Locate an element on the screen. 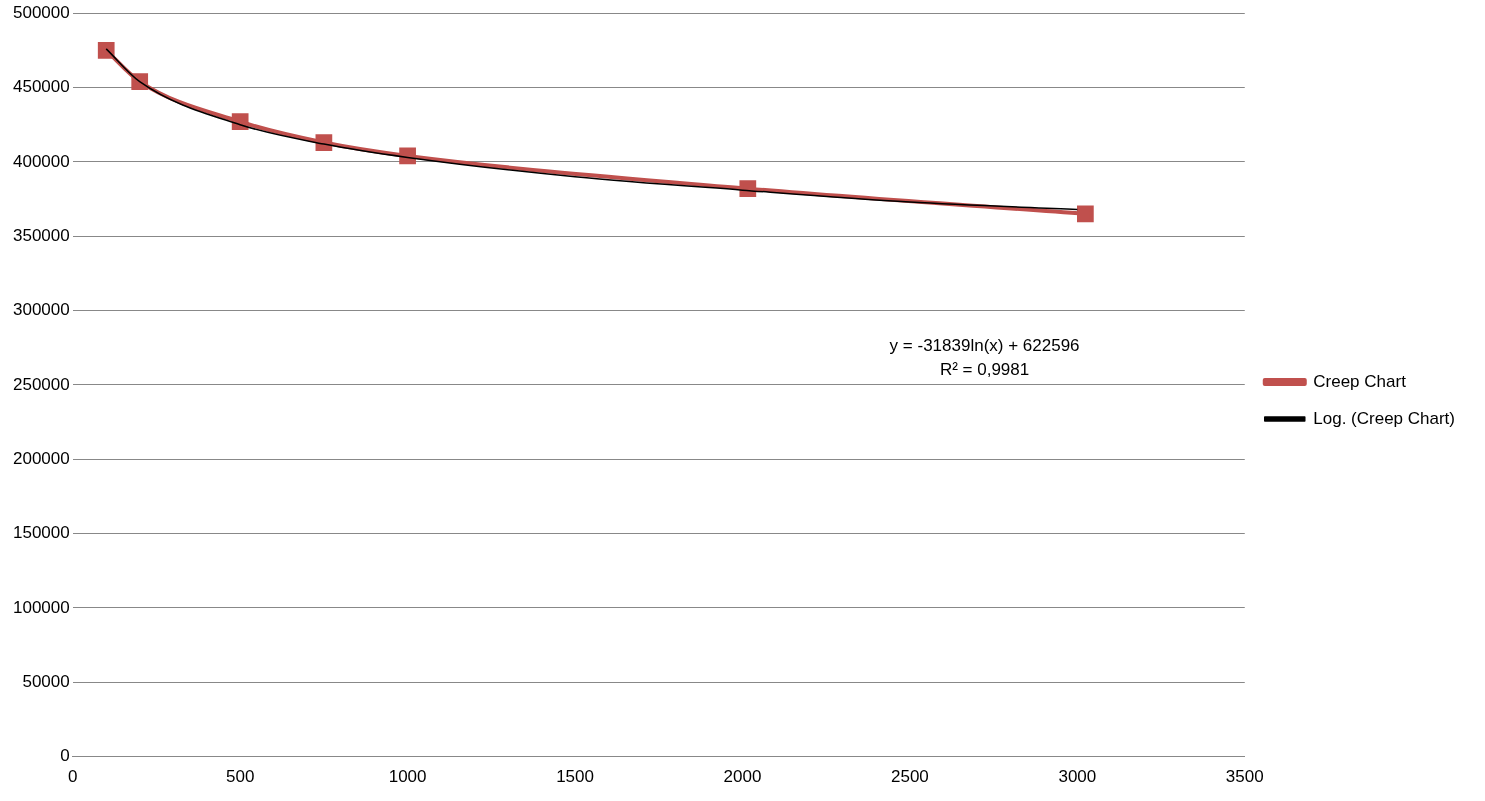 Image resolution: width=1485 pixels, height=801 pixels. x-tick-label: 500 is located at coordinates (240, 777).